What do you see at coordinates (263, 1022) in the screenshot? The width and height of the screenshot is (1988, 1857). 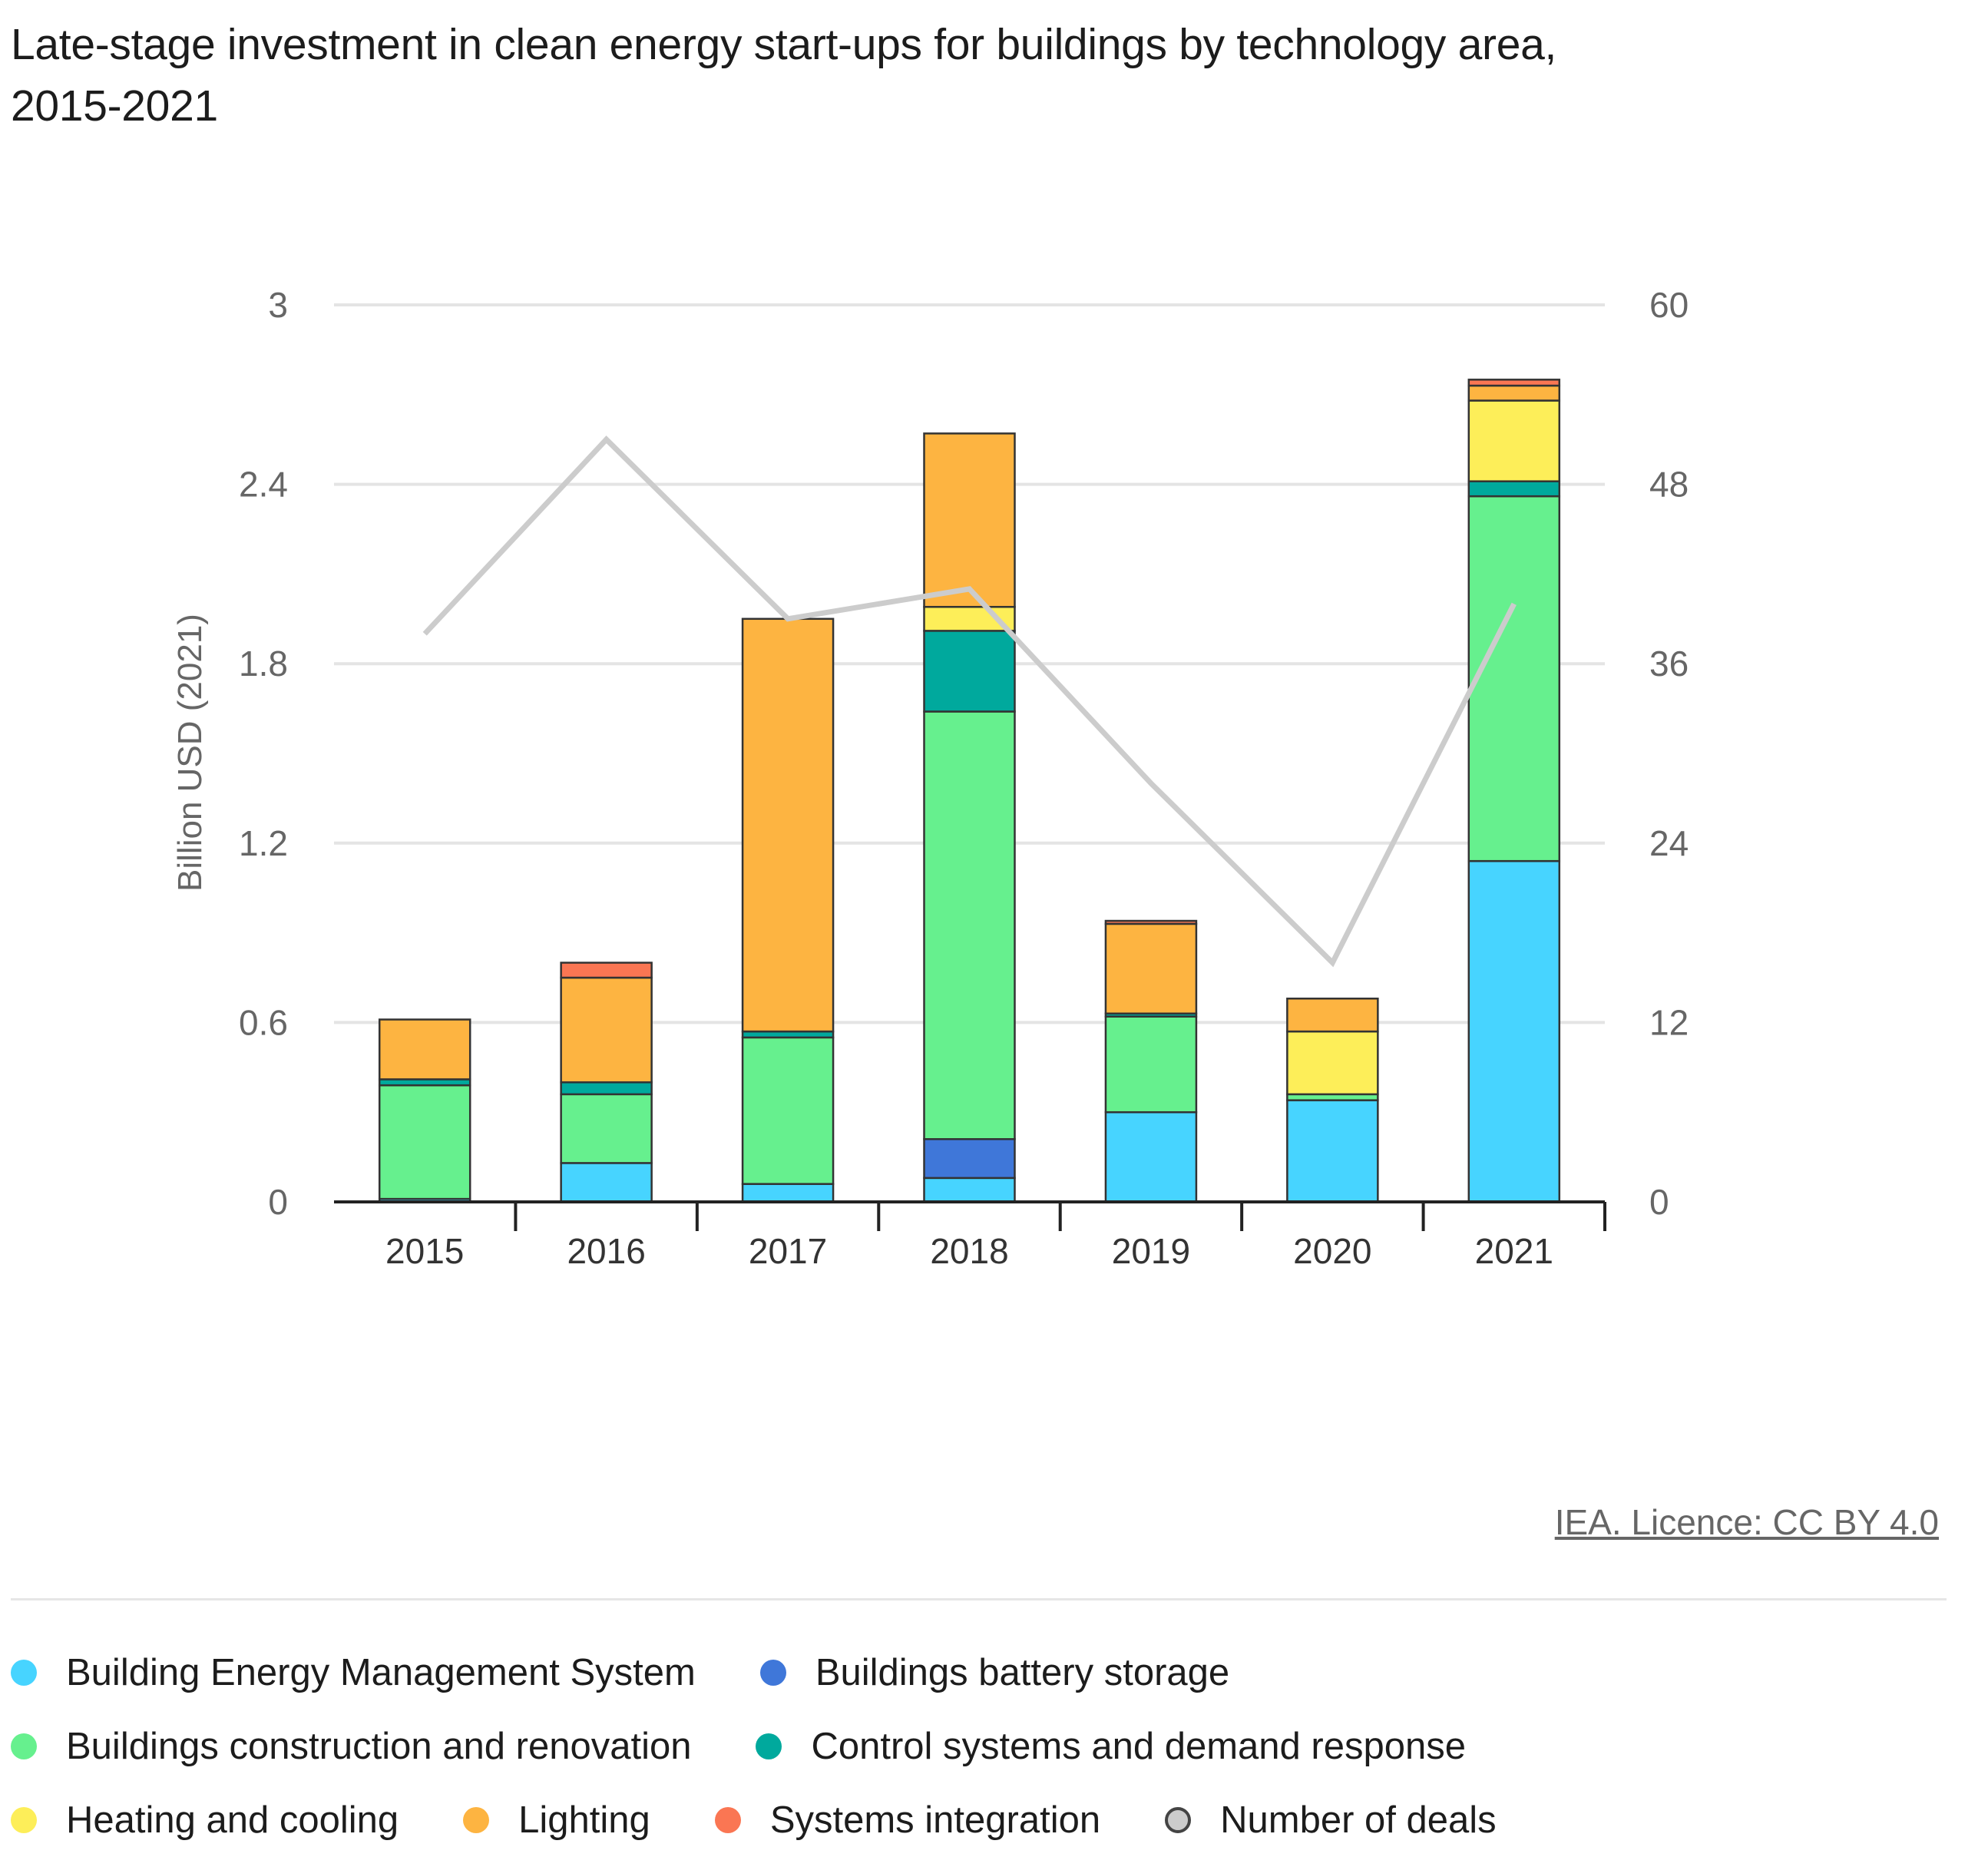 I see `y-tick-label: 0.6` at bounding box center [263, 1022].